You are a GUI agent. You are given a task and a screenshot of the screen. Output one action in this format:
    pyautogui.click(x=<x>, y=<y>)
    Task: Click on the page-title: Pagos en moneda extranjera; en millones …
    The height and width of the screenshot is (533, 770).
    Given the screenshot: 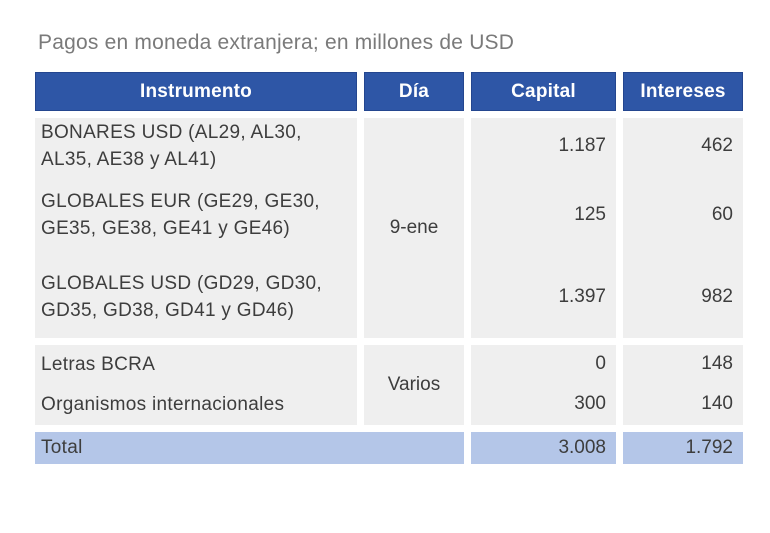 What is the action you would take?
    pyautogui.click(x=276, y=42)
    